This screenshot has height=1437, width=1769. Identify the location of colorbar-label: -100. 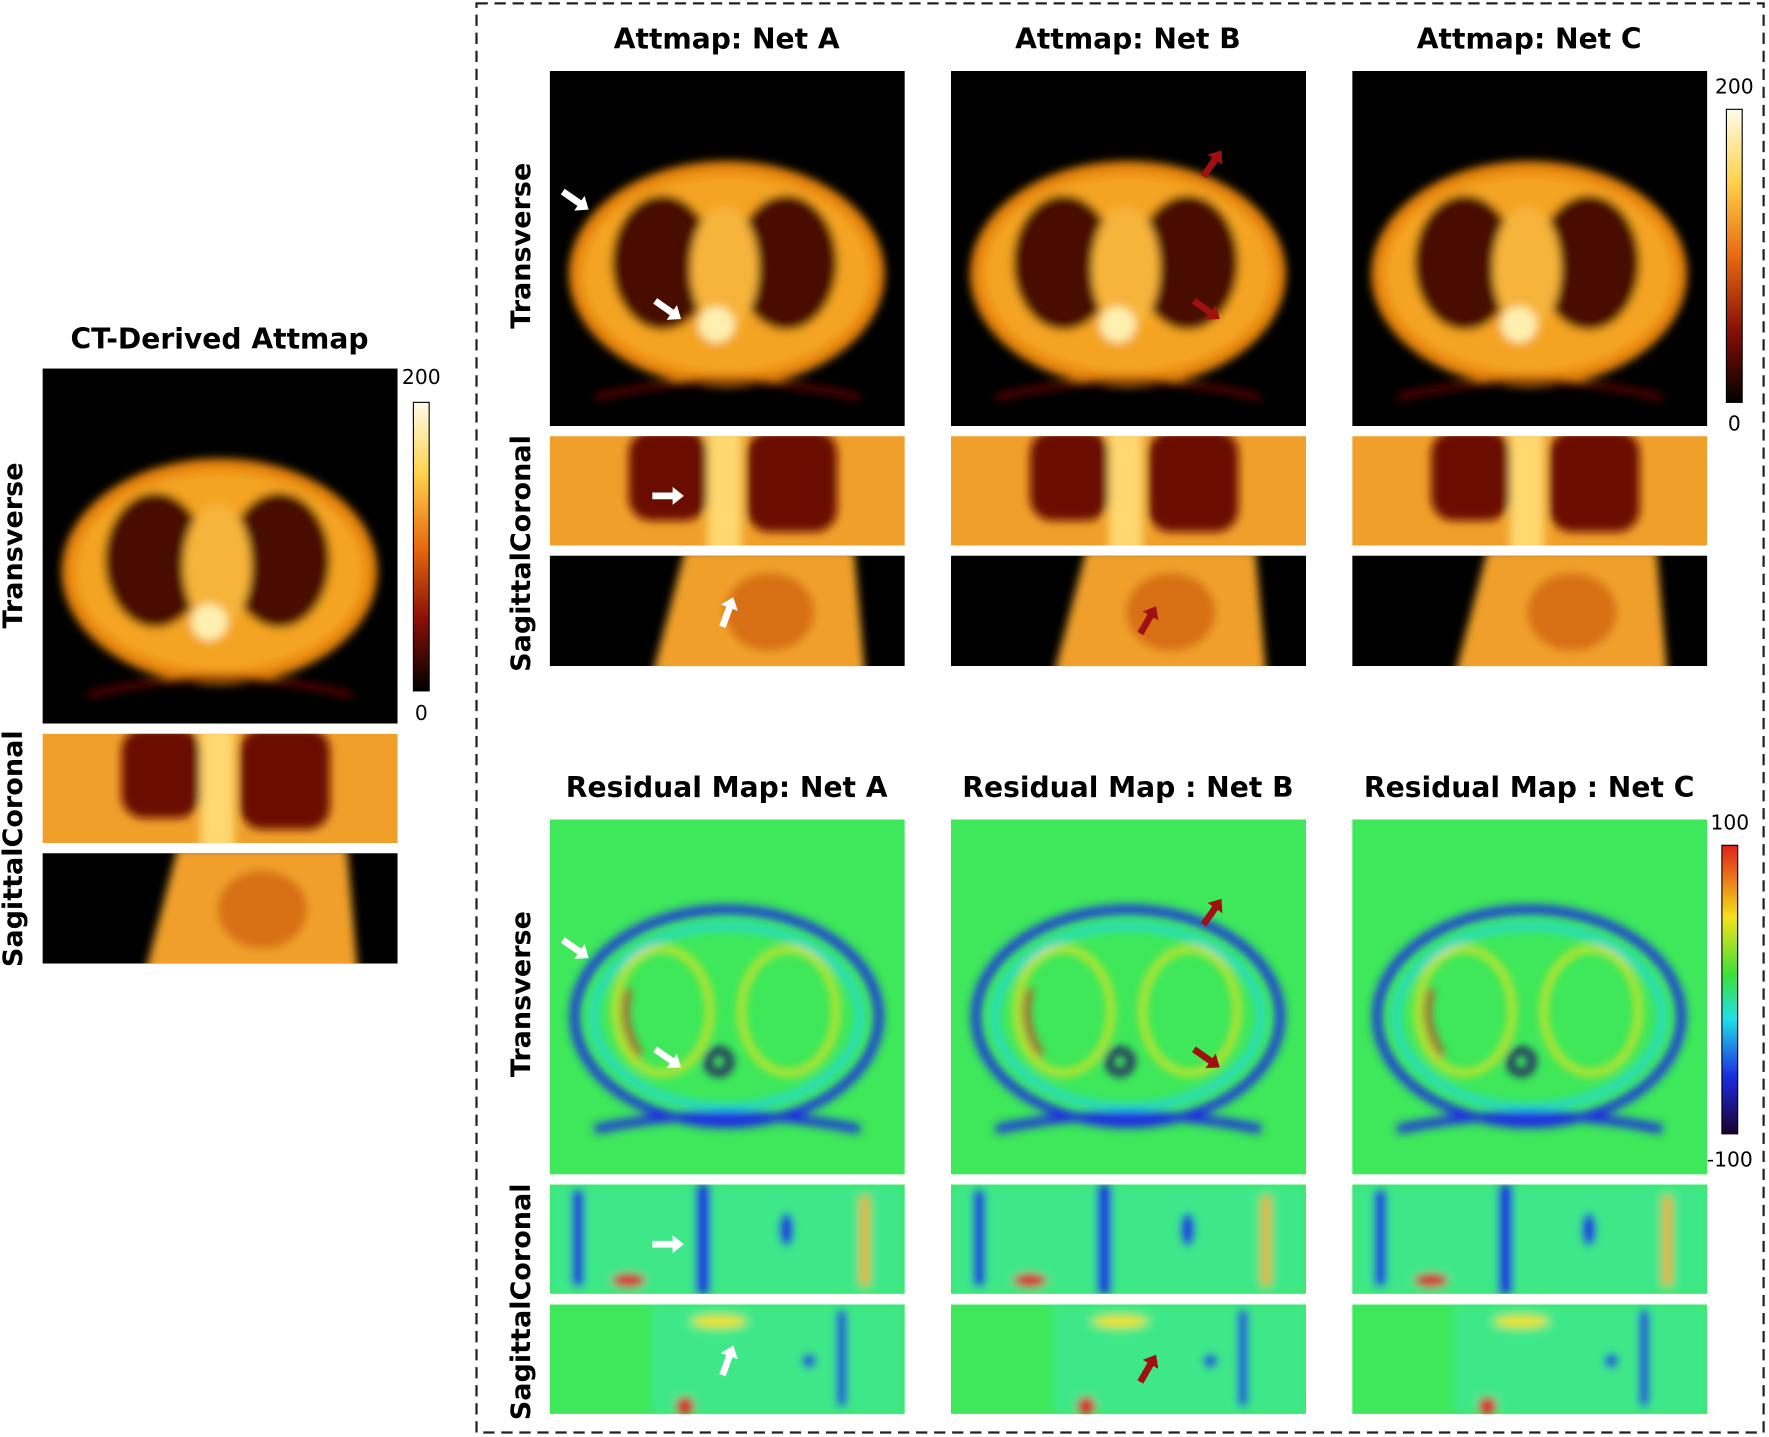
(1730, 1159).